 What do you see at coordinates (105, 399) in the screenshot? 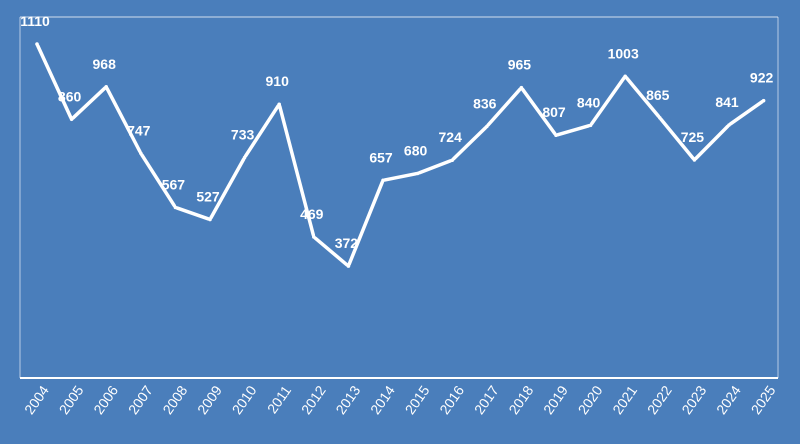
I see `x-tick-label-2006: 2006` at bounding box center [105, 399].